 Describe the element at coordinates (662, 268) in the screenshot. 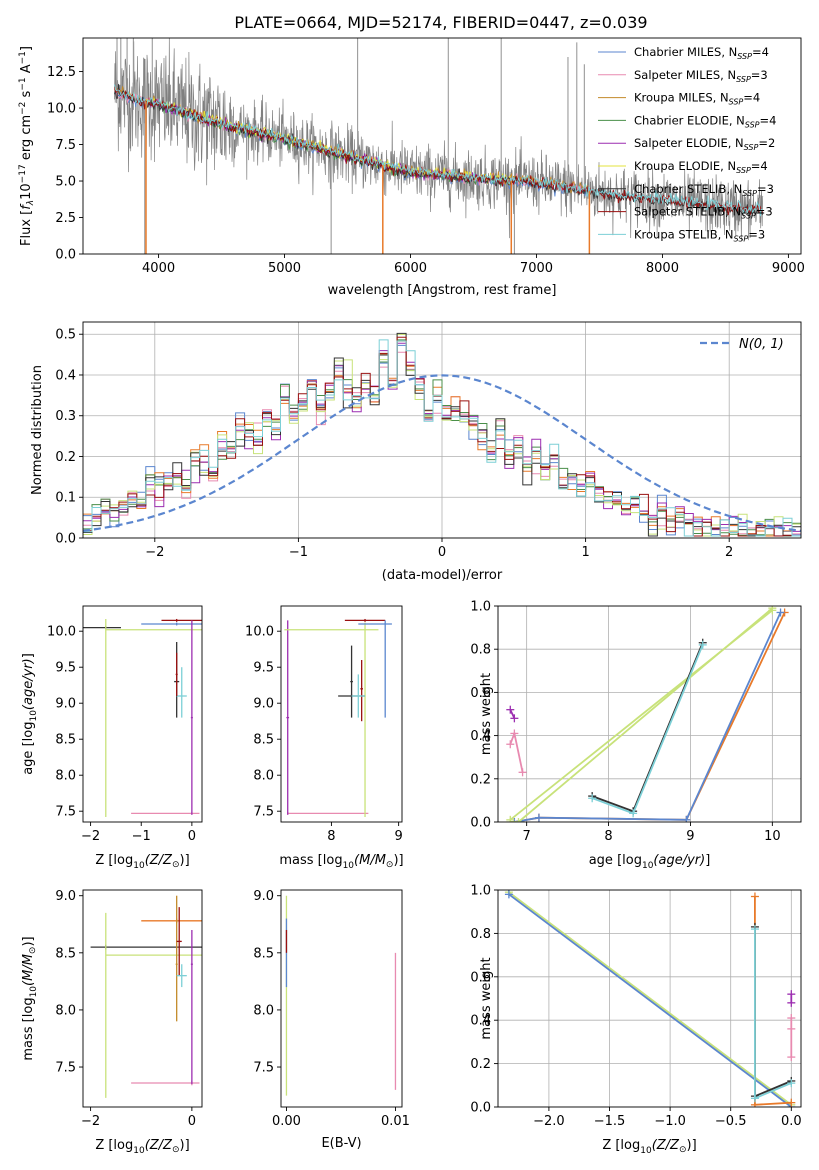

I see `x-tick-label: 8000` at that location.